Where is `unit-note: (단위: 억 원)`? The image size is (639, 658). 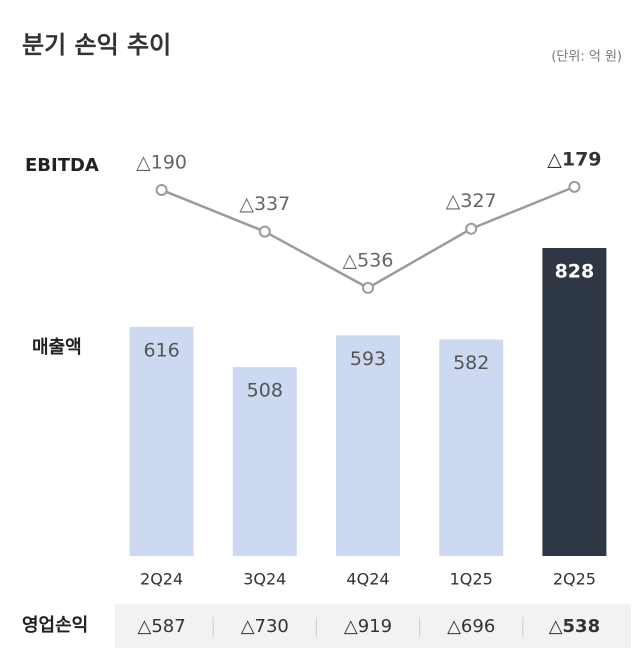
unit-note: (단위: 억 원) is located at coordinates (586, 57).